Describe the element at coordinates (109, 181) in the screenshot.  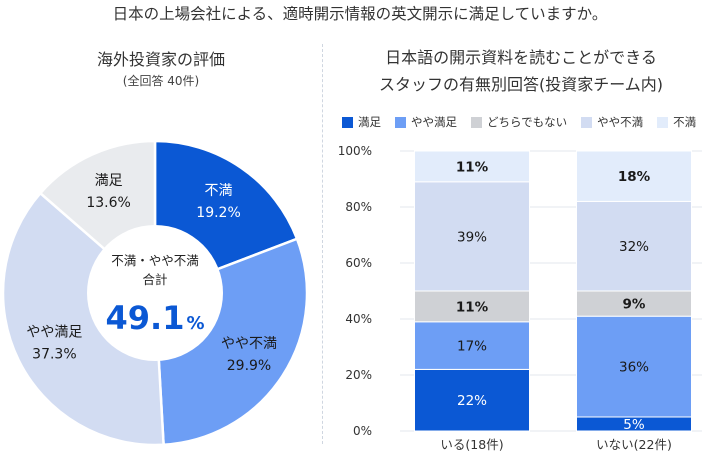
I see `pie-slice-label: 満足` at that location.